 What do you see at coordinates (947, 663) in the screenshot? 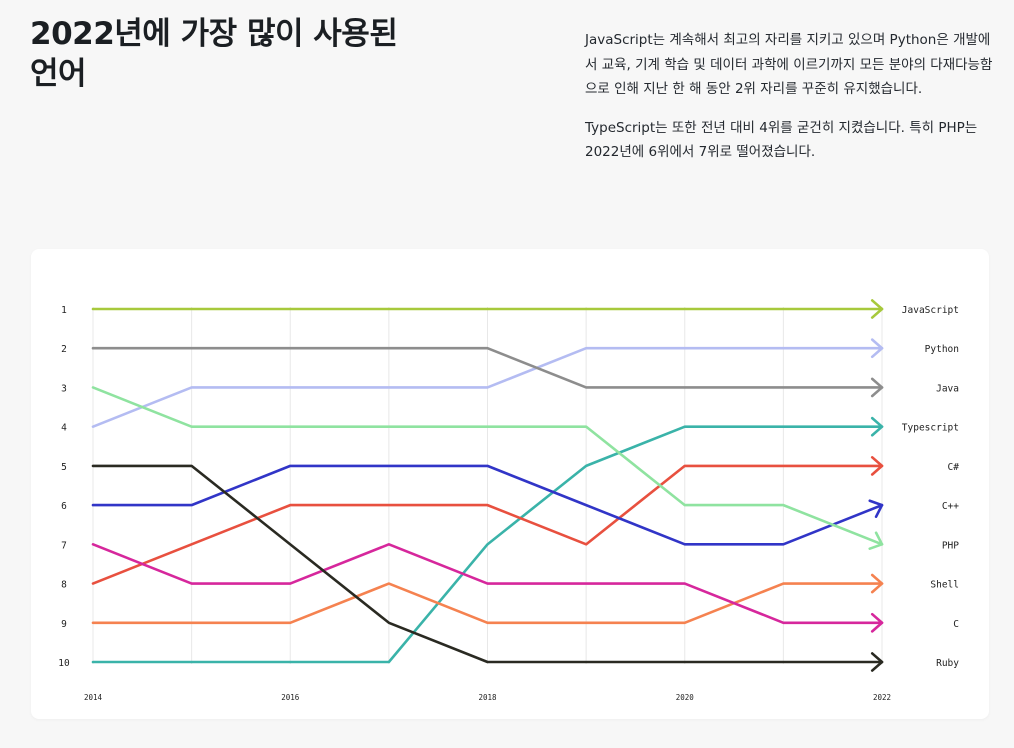
I see `series-label-ruby: Ruby` at bounding box center [947, 663].